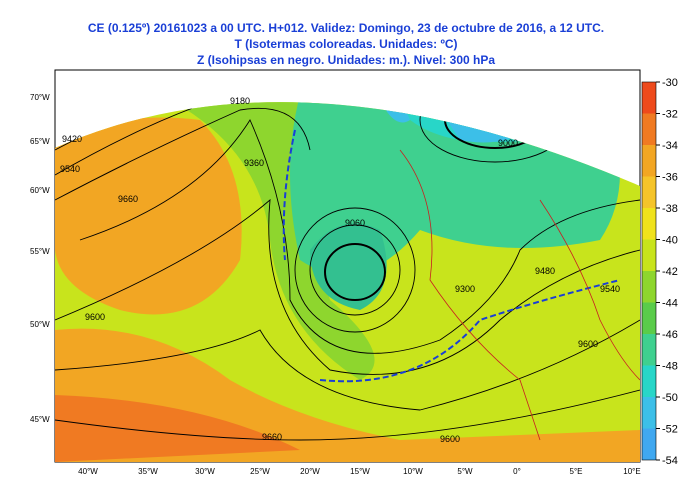  I want to click on longitude-label: 10°E, so click(631, 471).